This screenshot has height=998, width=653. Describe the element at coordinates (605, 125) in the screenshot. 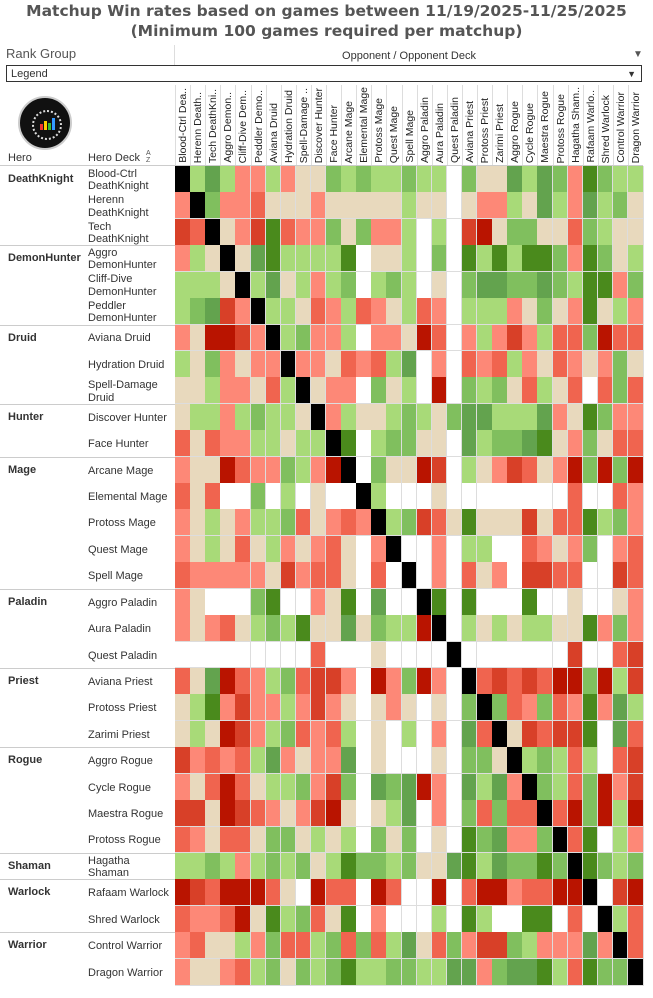

I see `column-header: Shred Warlock` at that location.